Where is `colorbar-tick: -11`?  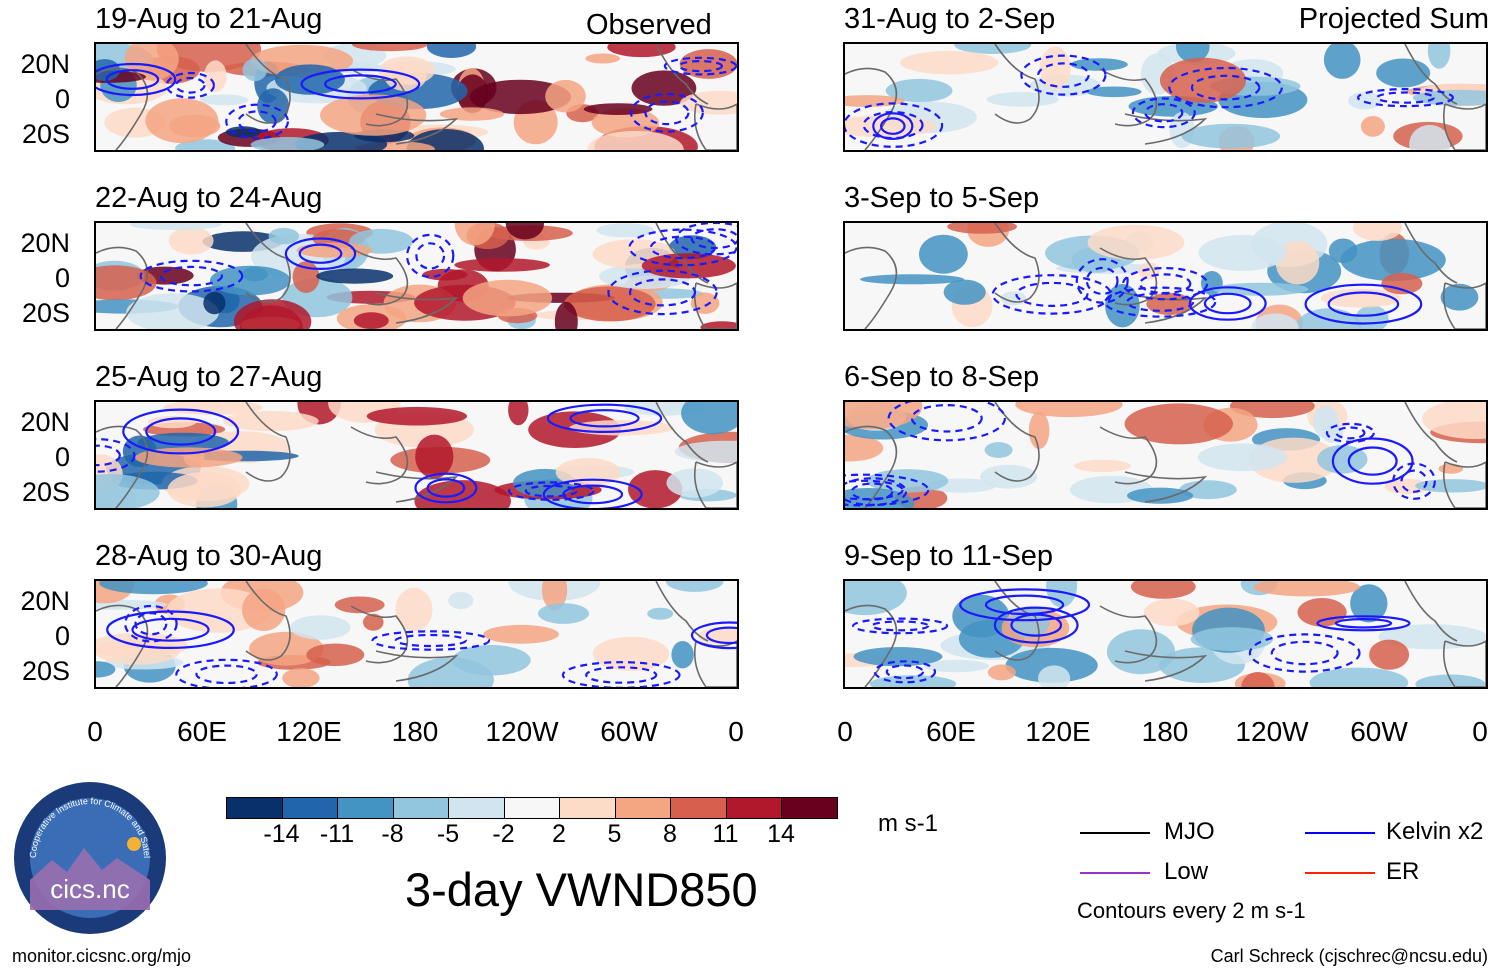
colorbar-tick: -11 is located at coordinates (337, 834).